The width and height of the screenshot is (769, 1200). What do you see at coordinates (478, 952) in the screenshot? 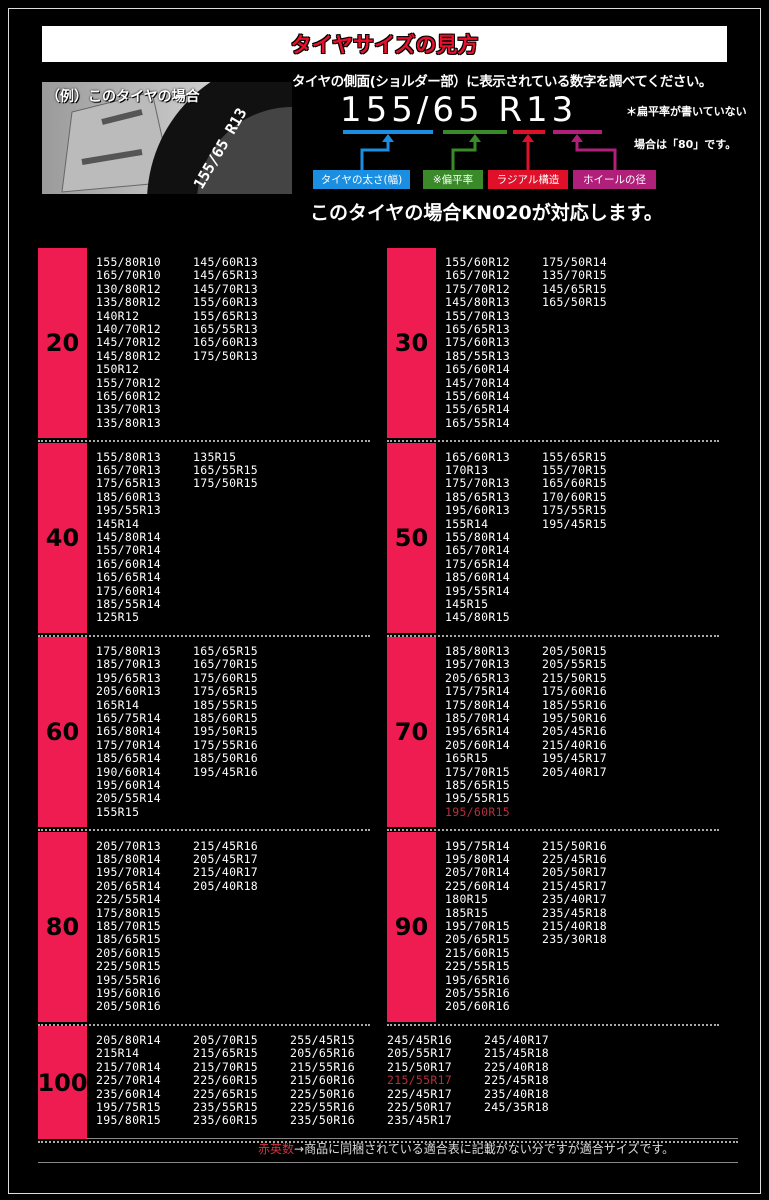
I see `tire-size: 215/60R15` at bounding box center [478, 952].